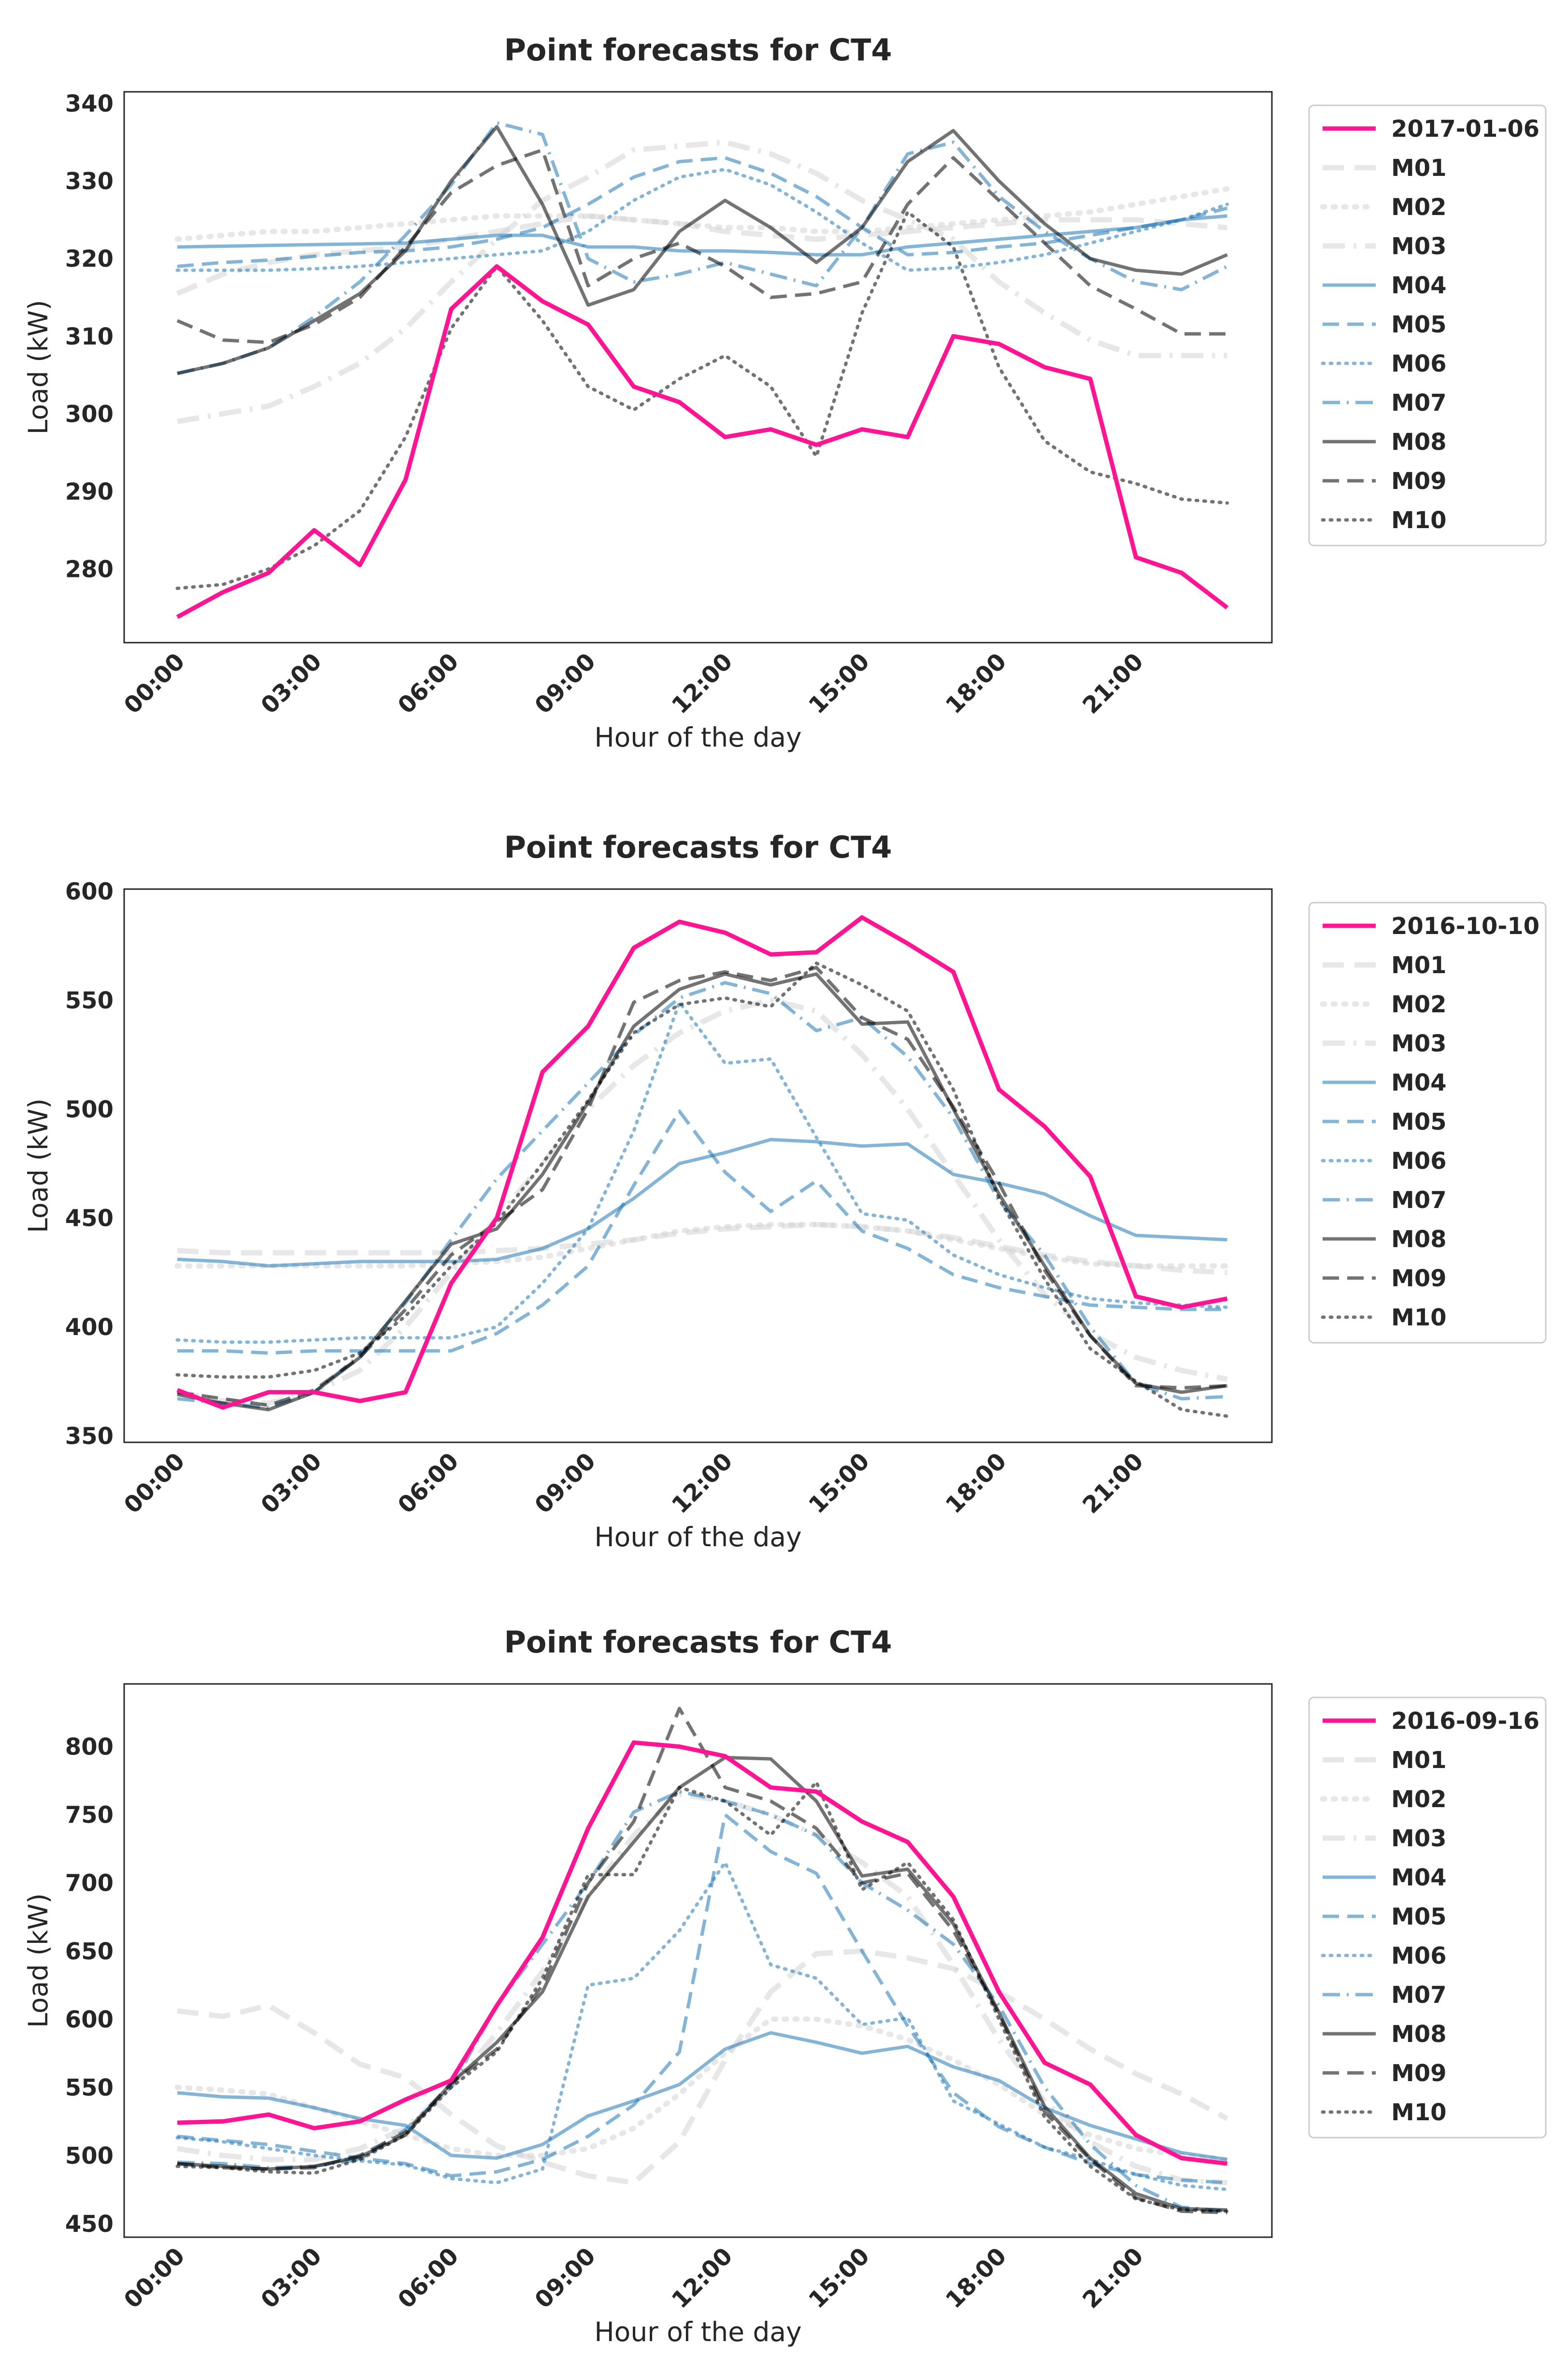 This screenshot has width=1568, height=2372. What do you see at coordinates (89, 1436) in the screenshot?
I see `y-tick-label: 350` at bounding box center [89, 1436].